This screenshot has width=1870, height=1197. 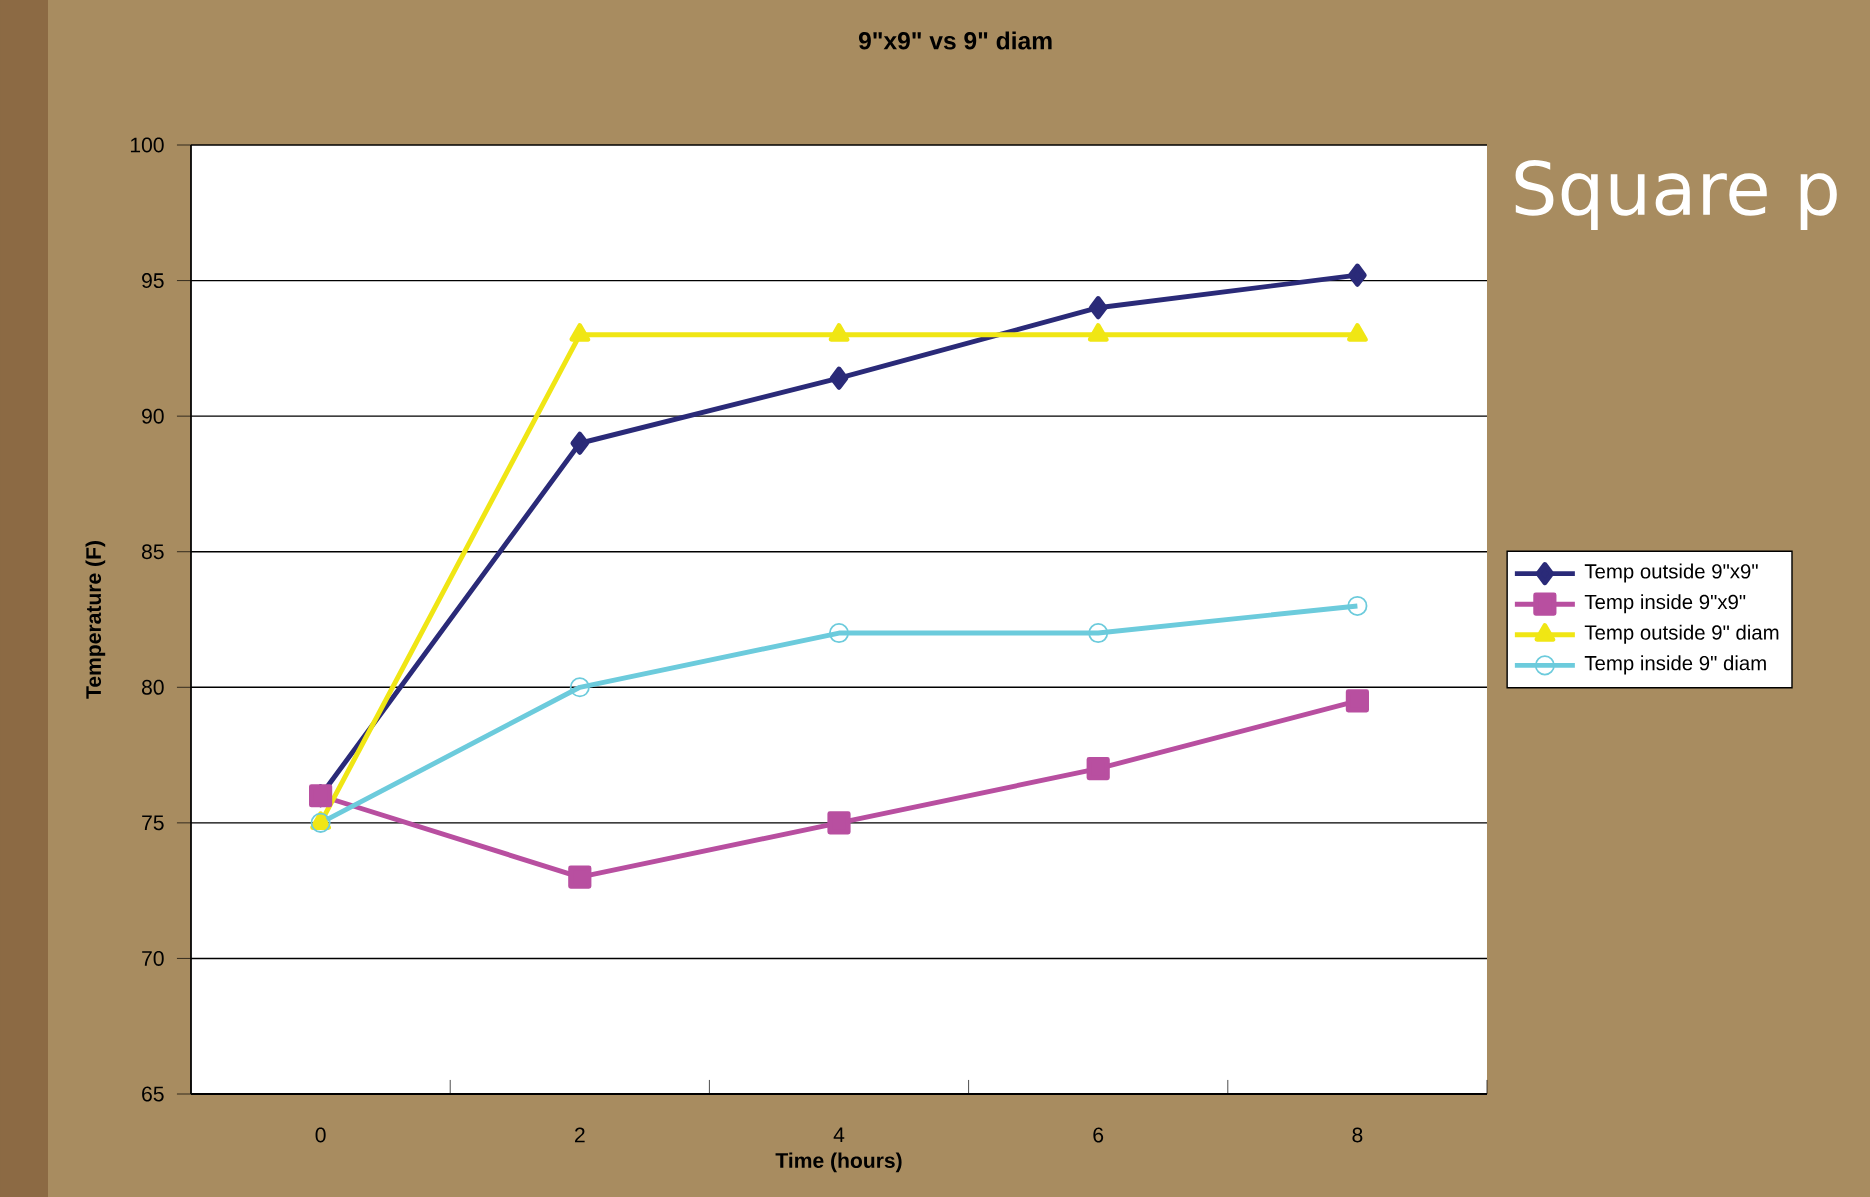 What do you see at coordinates (838, 1162) in the screenshot?
I see `x-axis-title: Time (hours)` at bounding box center [838, 1162].